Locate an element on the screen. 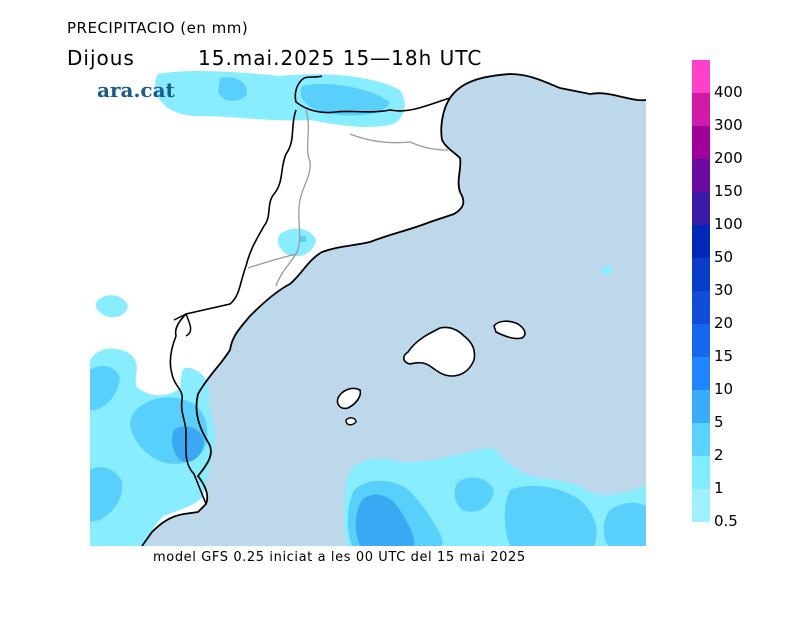 This screenshot has height=617, width=800. precip-spot-west is located at coordinates (111, 306).